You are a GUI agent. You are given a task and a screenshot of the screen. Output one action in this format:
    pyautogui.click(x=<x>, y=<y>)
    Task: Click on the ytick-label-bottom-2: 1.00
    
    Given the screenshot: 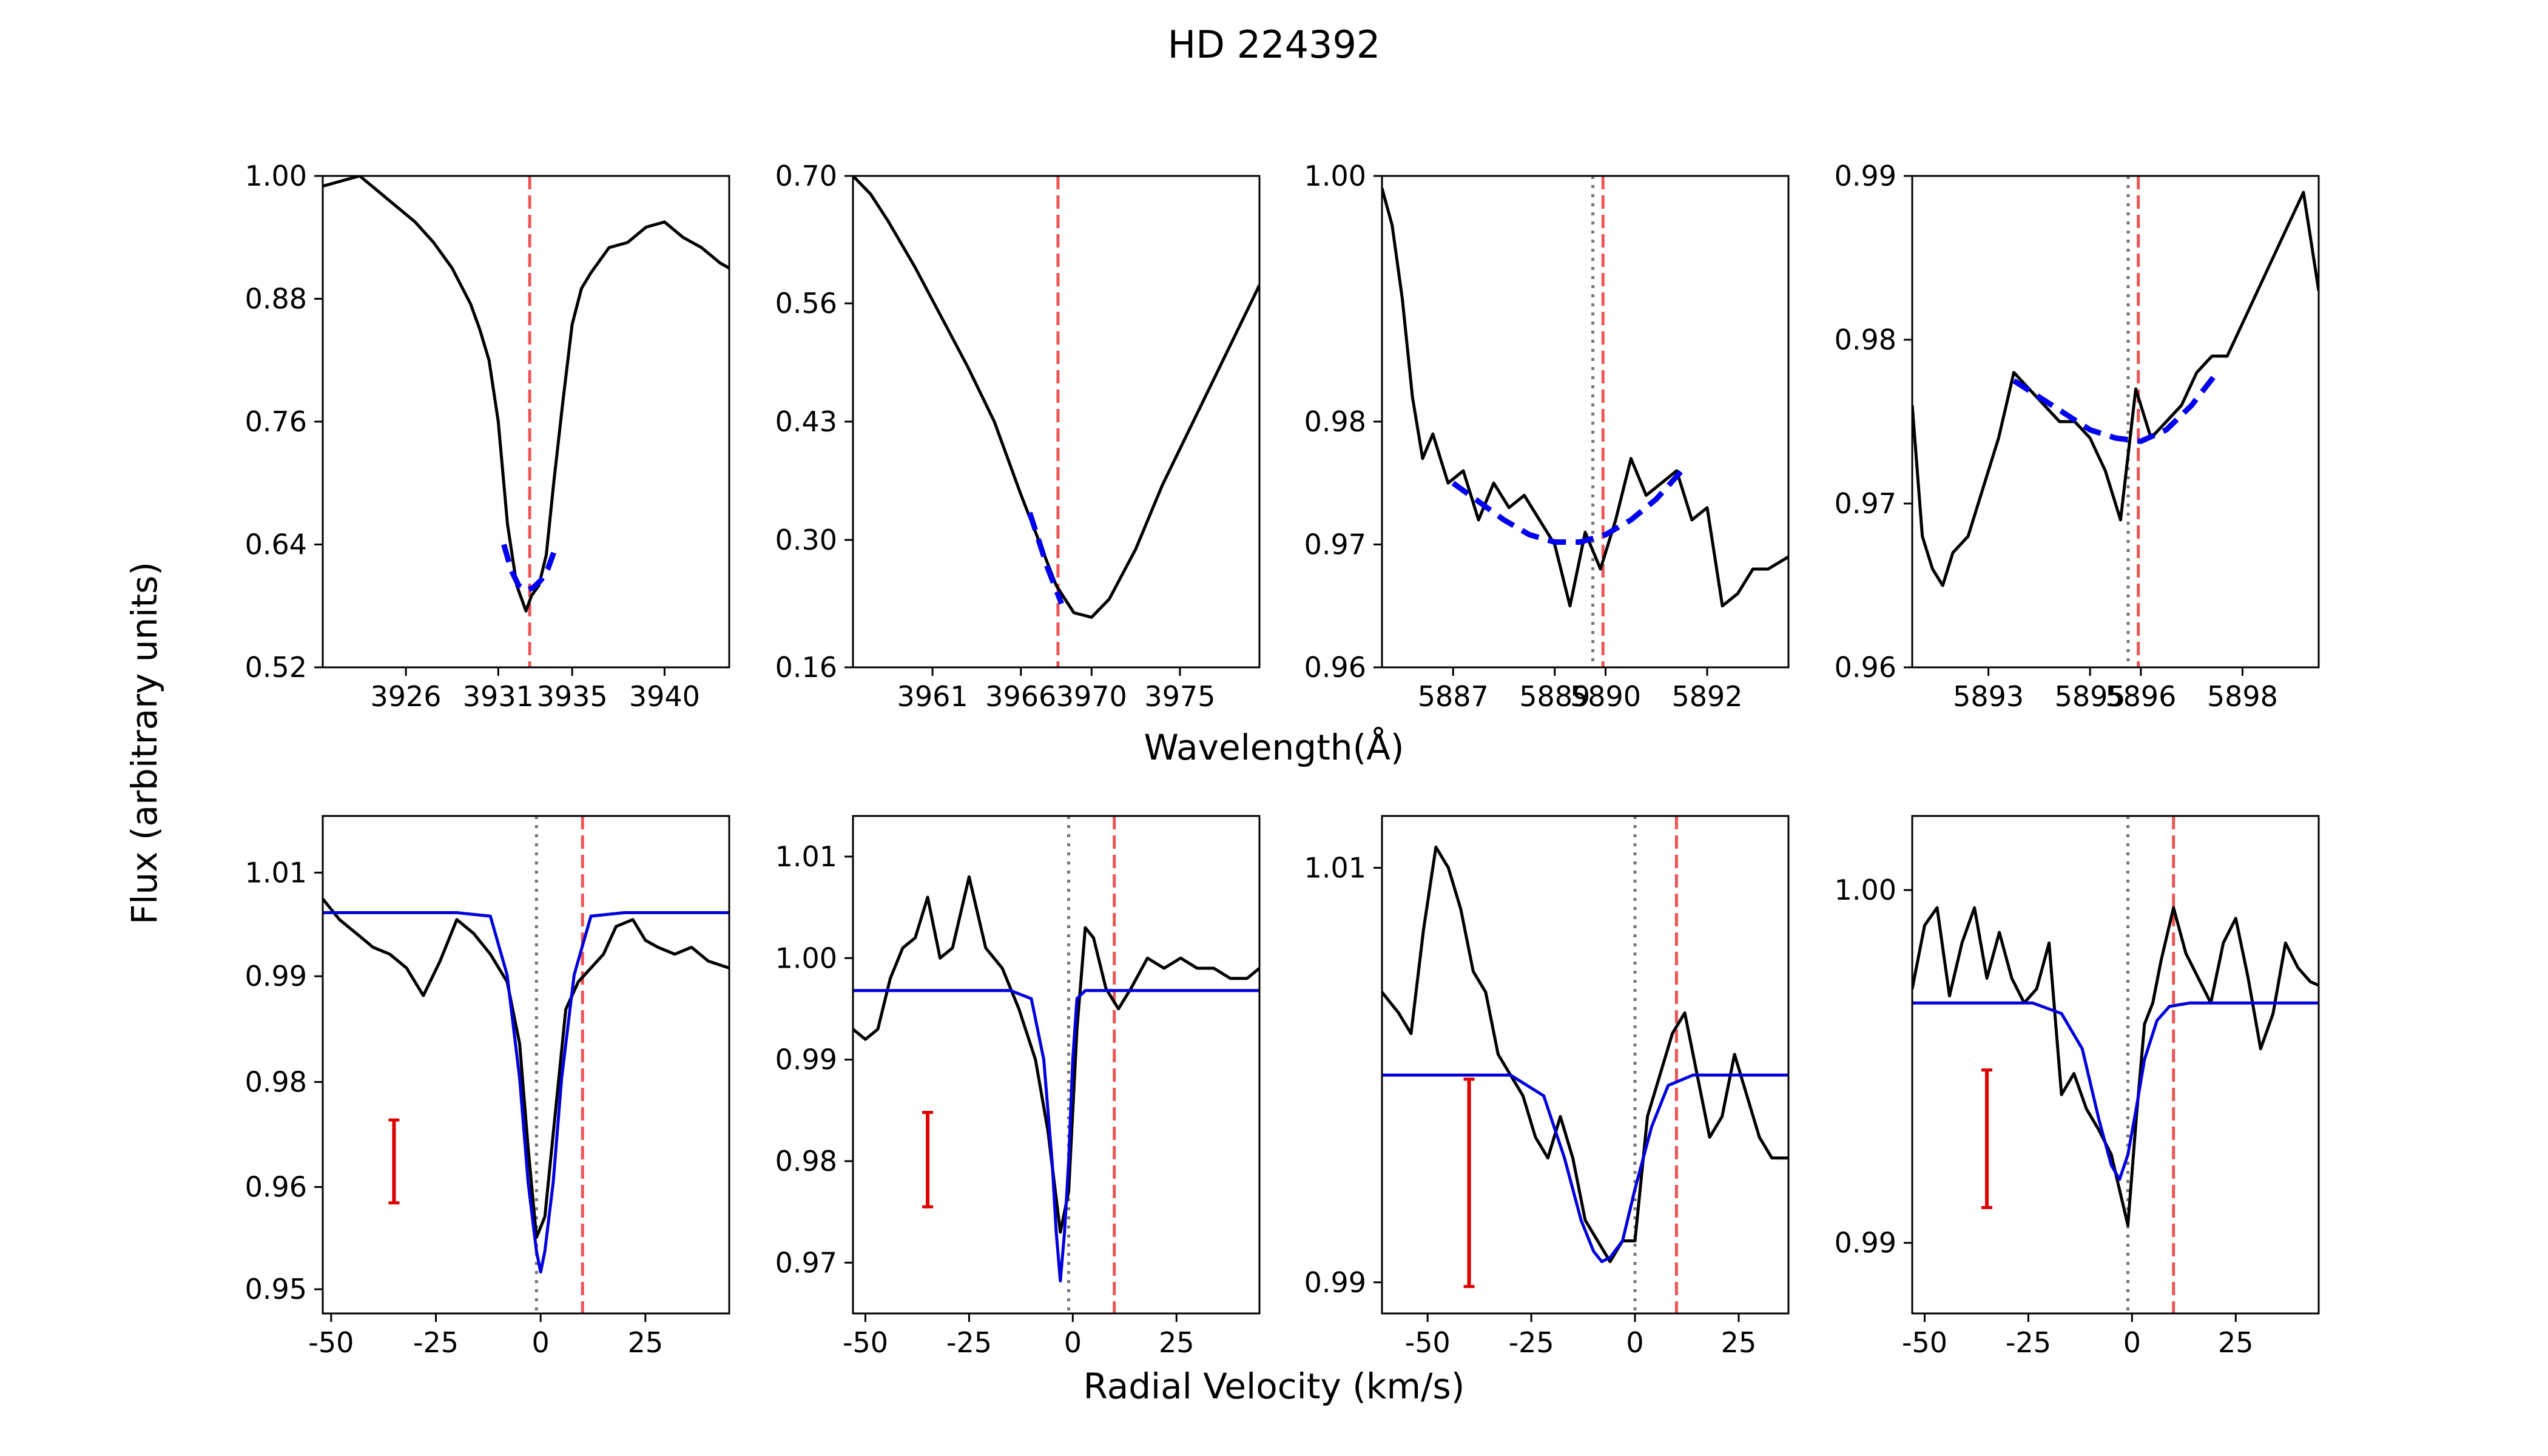 What is the action you would take?
    pyautogui.click(x=806, y=958)
    